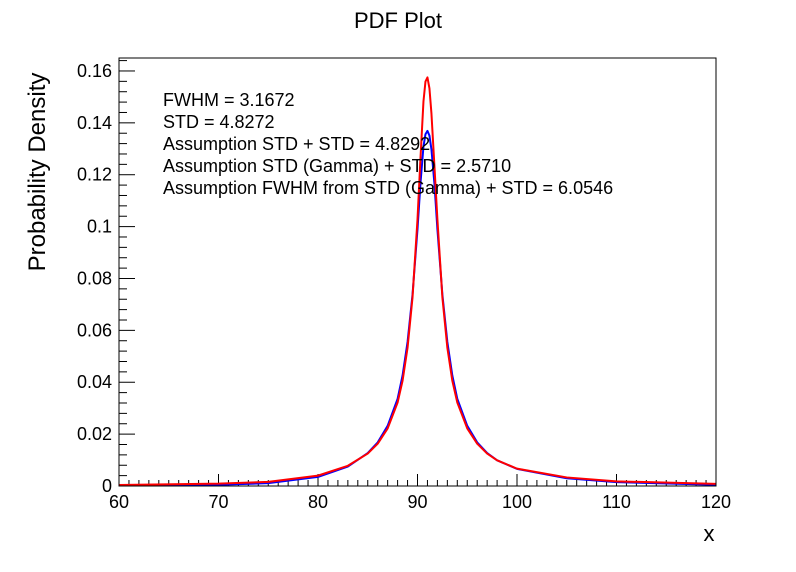 This screenshot has width=796, height=572. Describe the element at coordinates (37, 172) in the screenshot. I see `y-axis-label: Probability Density` at that location.